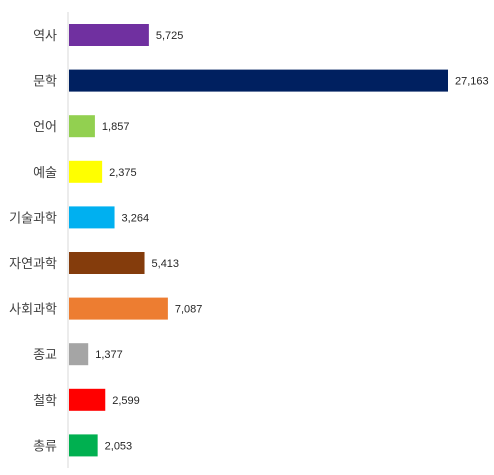 This screenshot has height=475, width=494. Describe the element at coordinates (33, 218) in the screenshot. I see `category-label-5: 기술과학` at that location.